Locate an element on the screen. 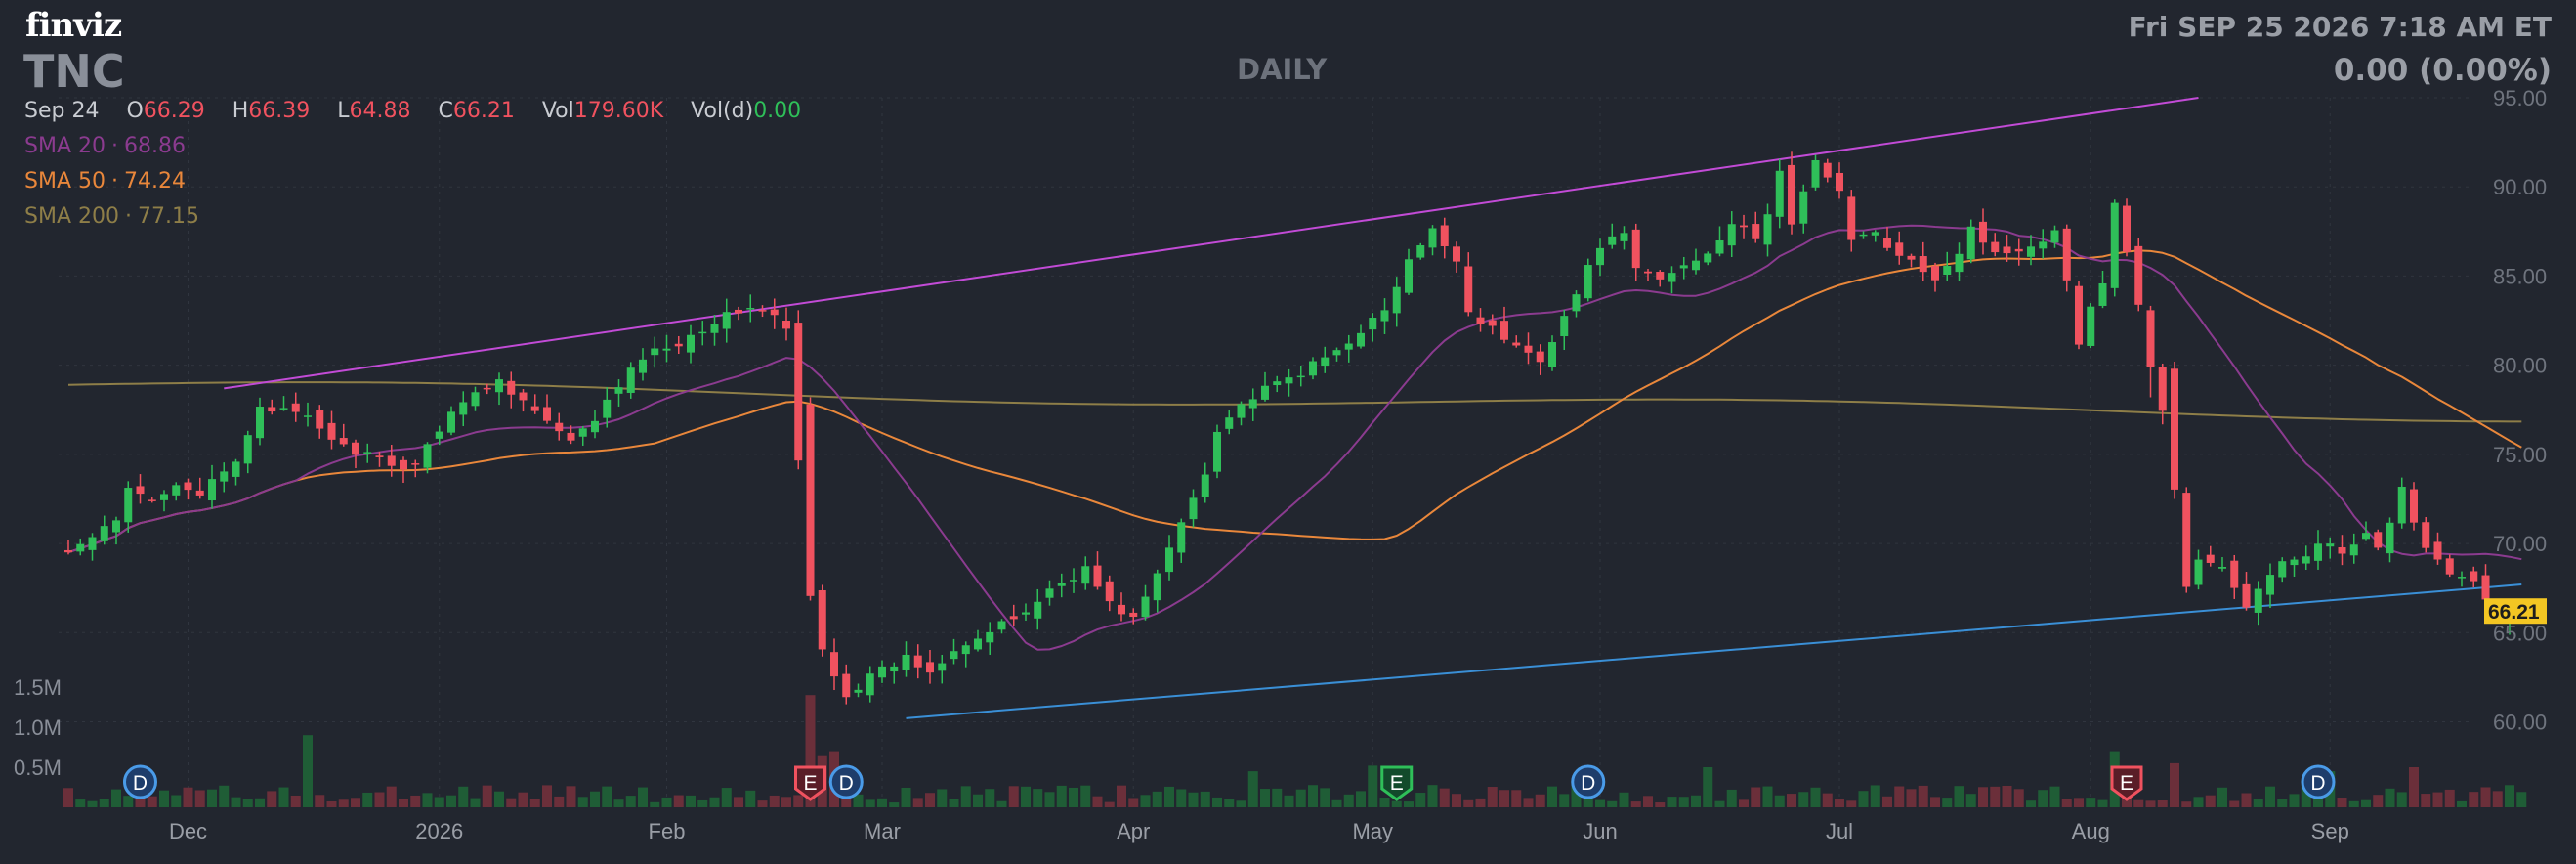 Image resolution: width=2576 pixels, height=864 pixels. sma200-value: 77.15 is located at coordinates (168, 216).